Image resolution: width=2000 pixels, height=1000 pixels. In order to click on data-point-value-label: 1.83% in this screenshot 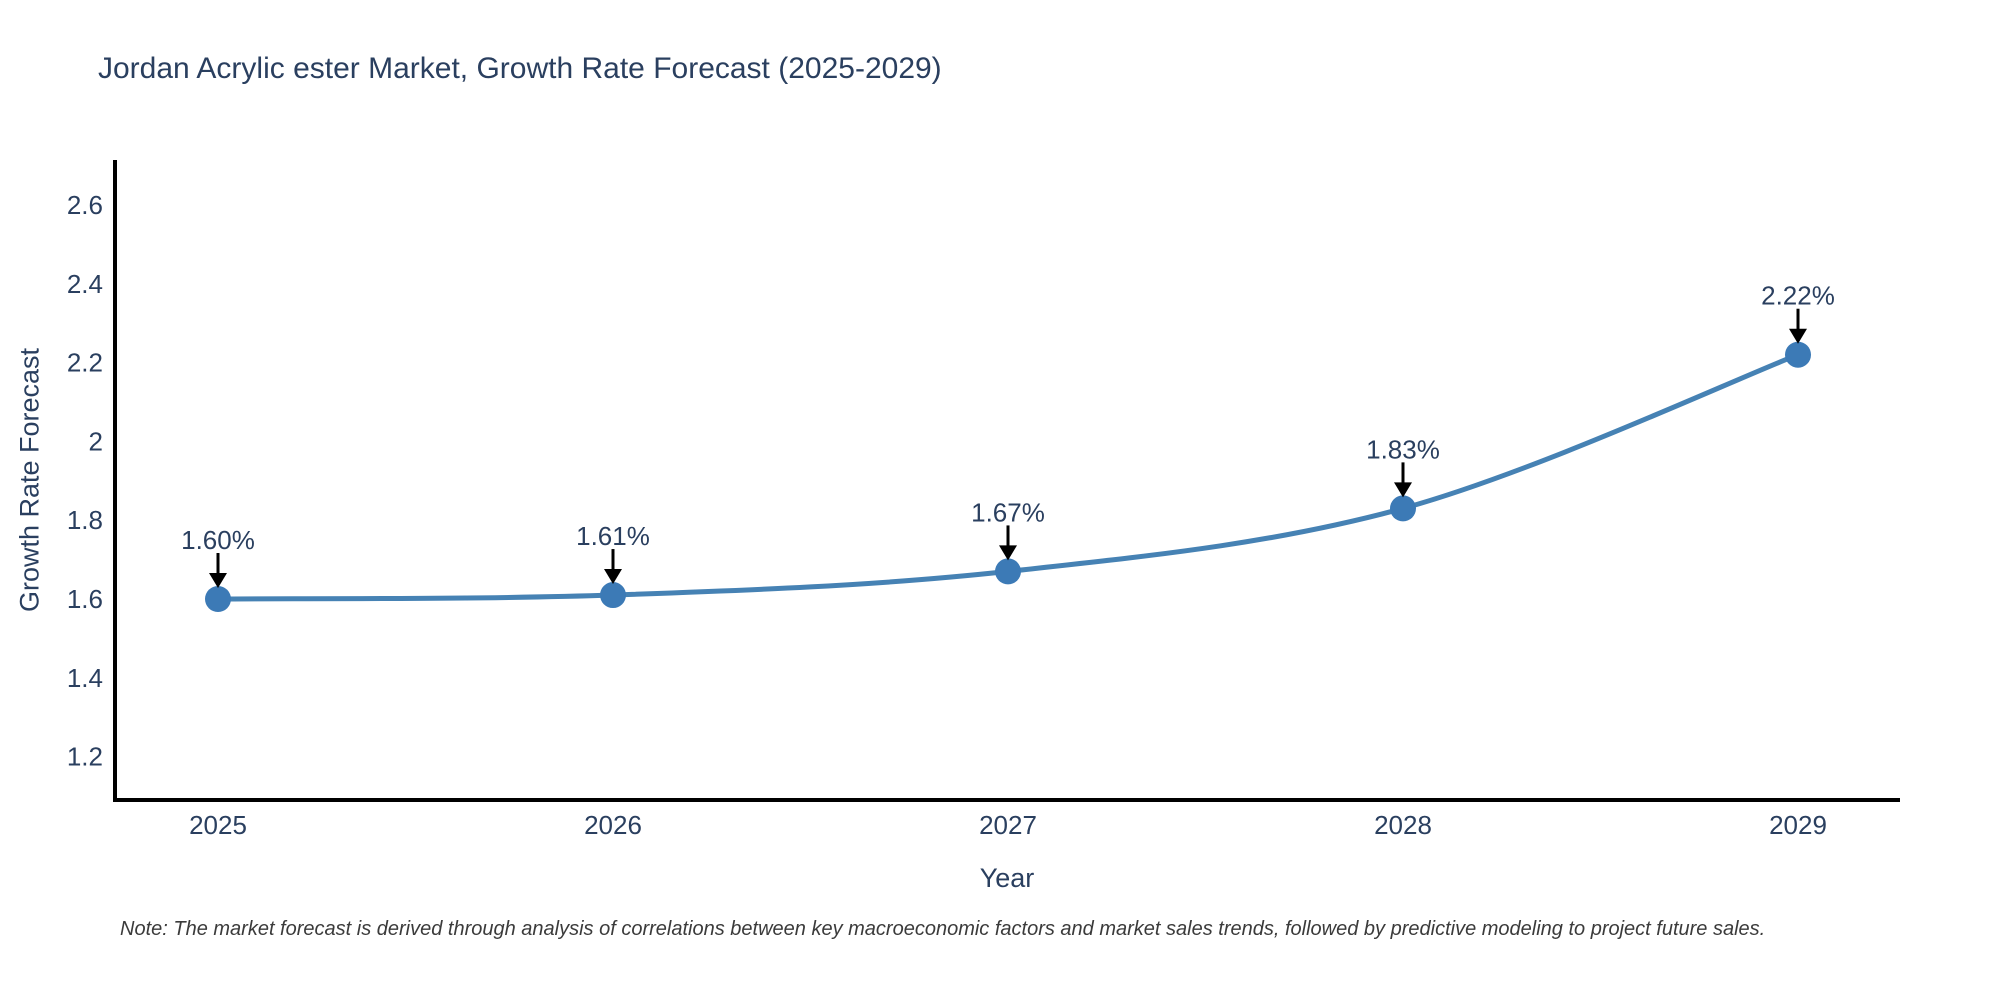, I will do `click(1403, 449)`.